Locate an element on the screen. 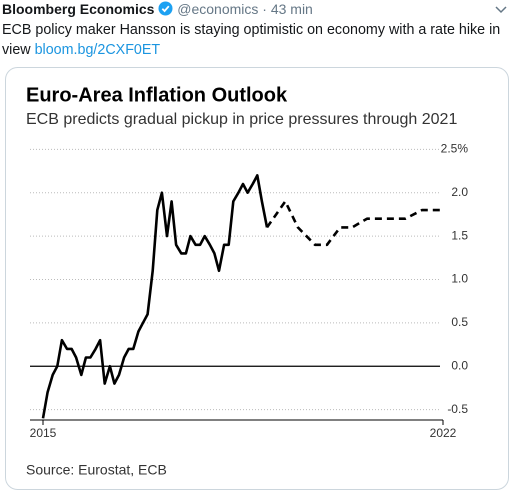 The image size is (514, 492). y-tick-label: 0.5 is located at coordinates (459, 322).